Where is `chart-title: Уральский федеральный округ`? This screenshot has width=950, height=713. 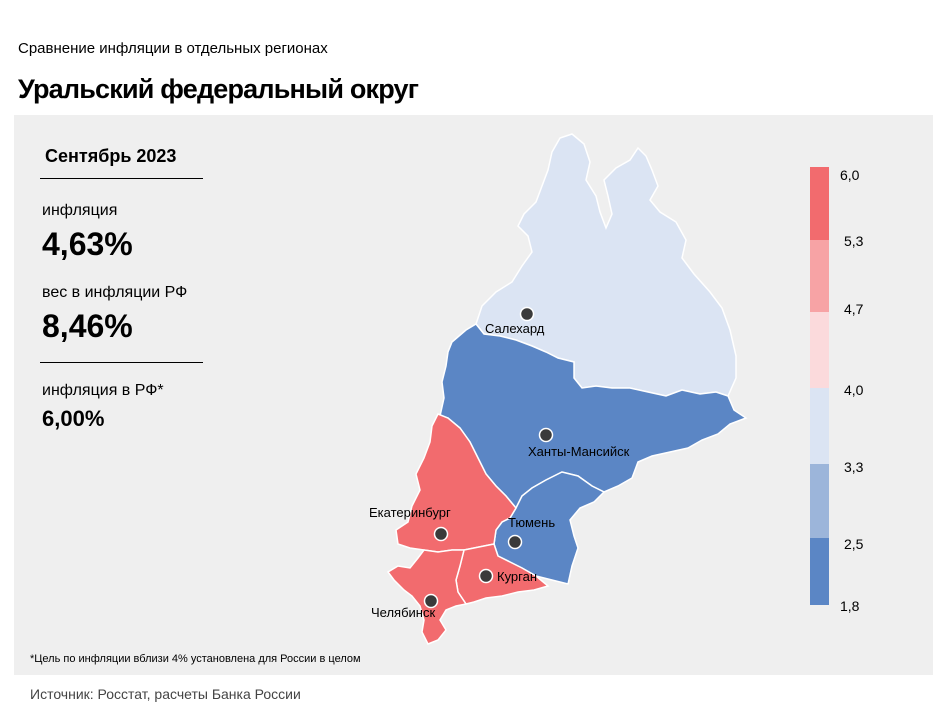
chart-title: Уральский федеральный округ is located at coordinates (218, 89).